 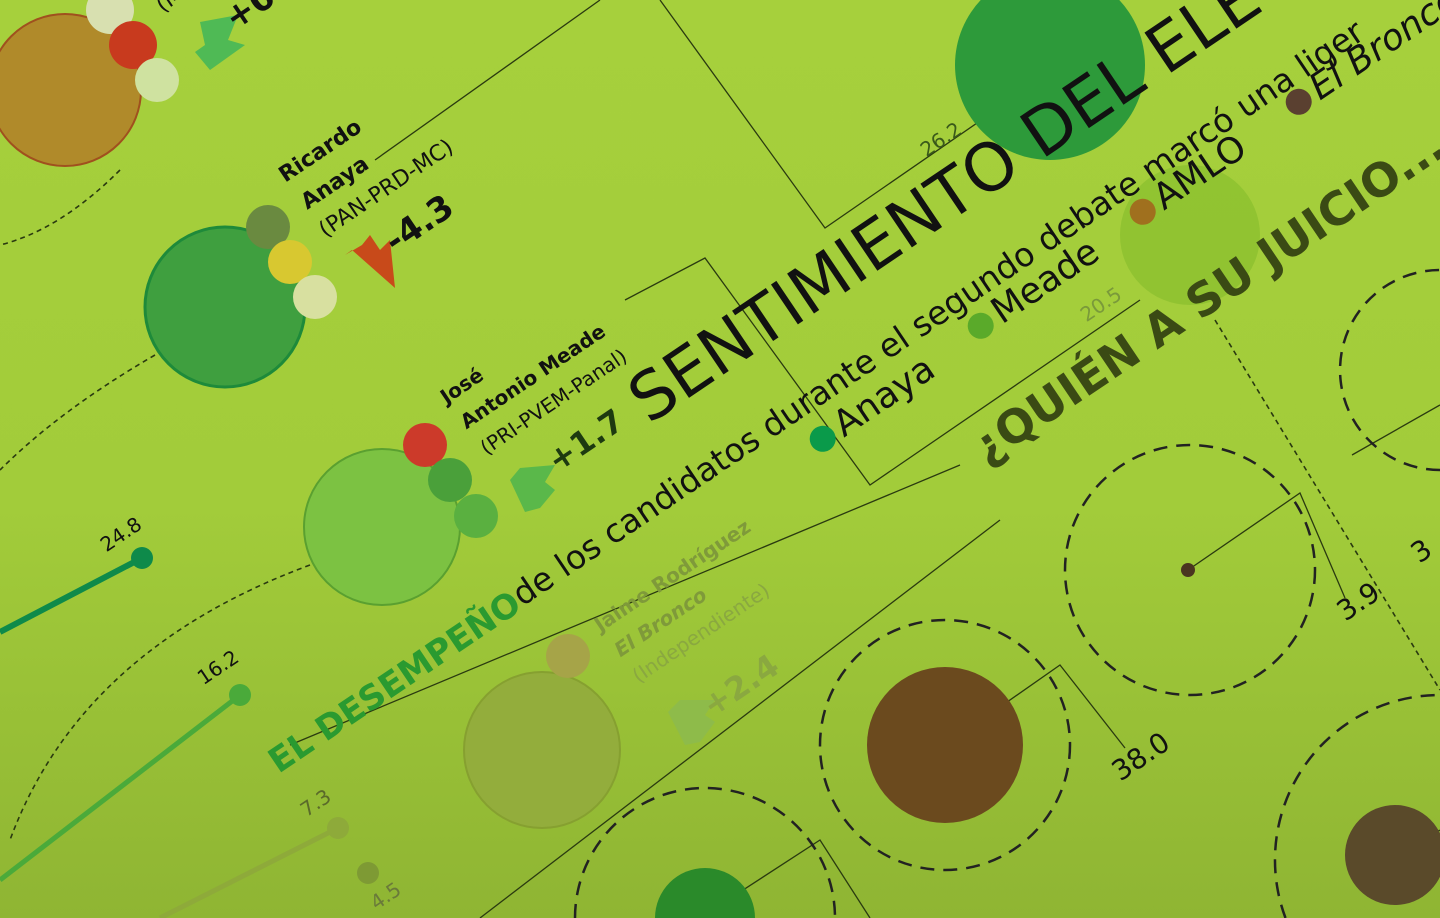 What do you see at coordinates (189, 732) in the screenshot?
I see `performance-lines` at bounding box center [189, 732].